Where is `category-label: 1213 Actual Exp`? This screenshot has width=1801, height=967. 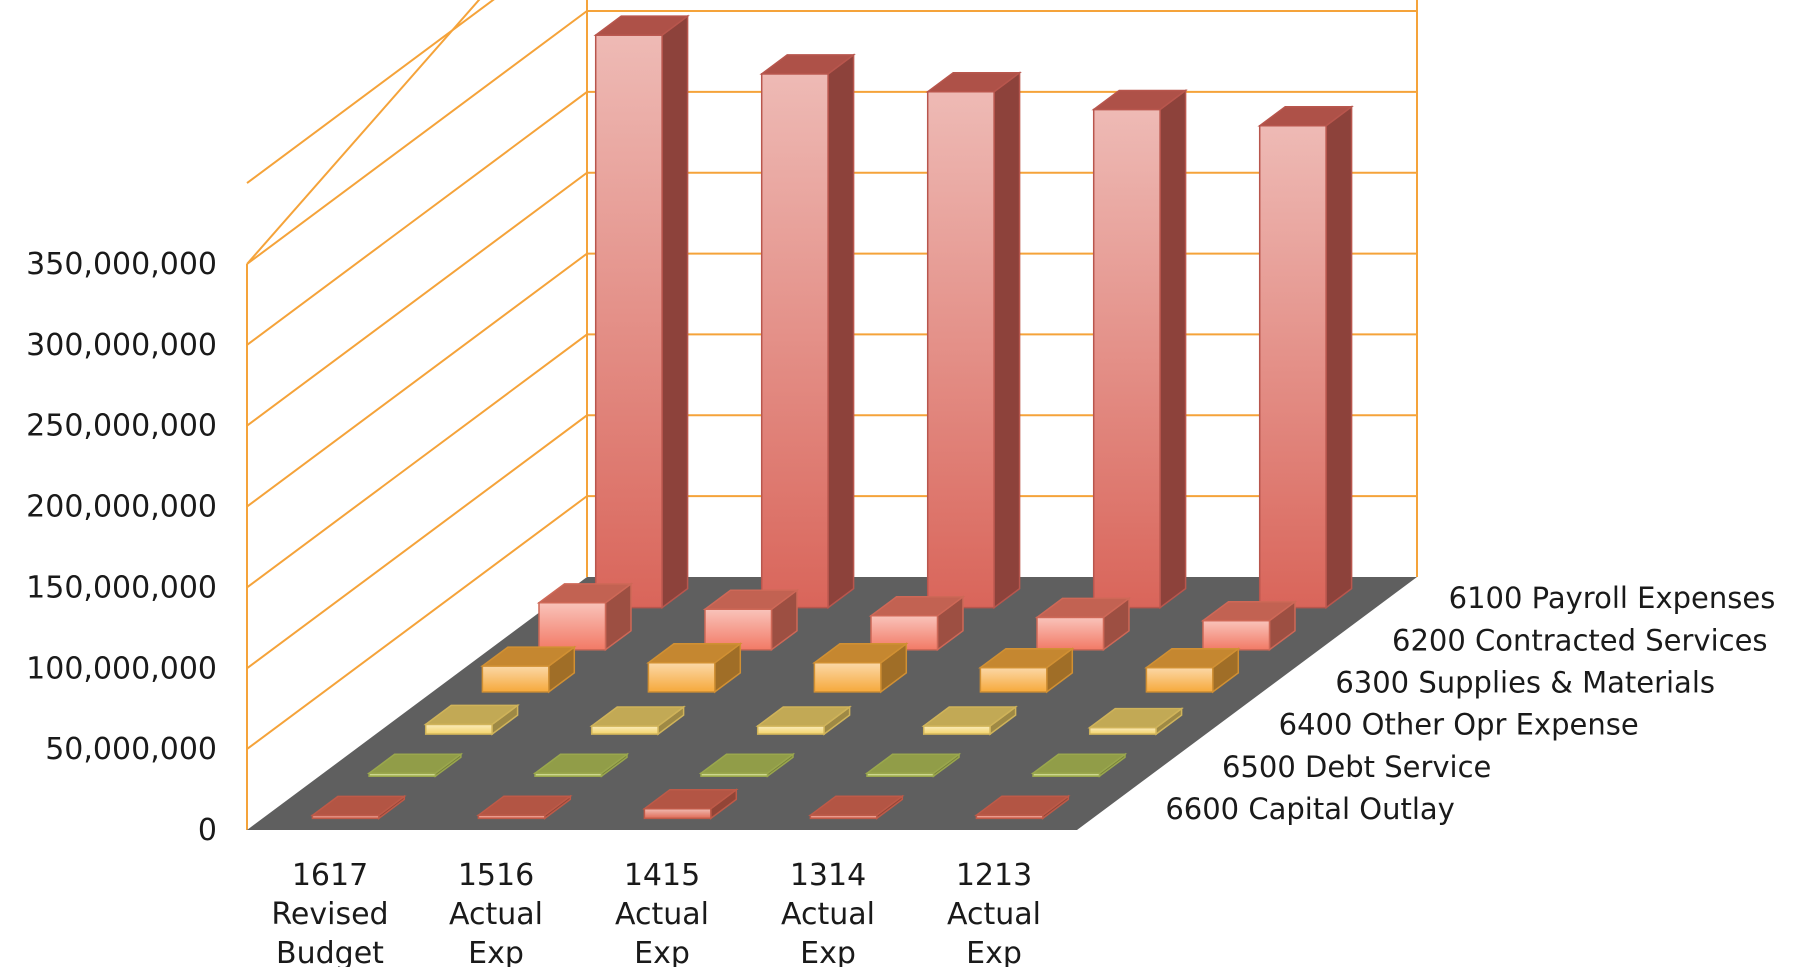
category-label: 1213 Actual Exp is located at coordinates (994, 912).